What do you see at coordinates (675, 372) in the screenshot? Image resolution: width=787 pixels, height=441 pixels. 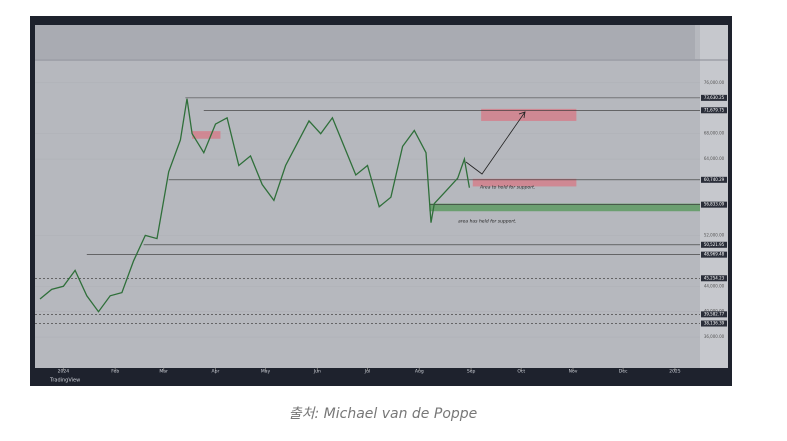 I see `x-tick-label: 2025` at bounding box center [675, 372].